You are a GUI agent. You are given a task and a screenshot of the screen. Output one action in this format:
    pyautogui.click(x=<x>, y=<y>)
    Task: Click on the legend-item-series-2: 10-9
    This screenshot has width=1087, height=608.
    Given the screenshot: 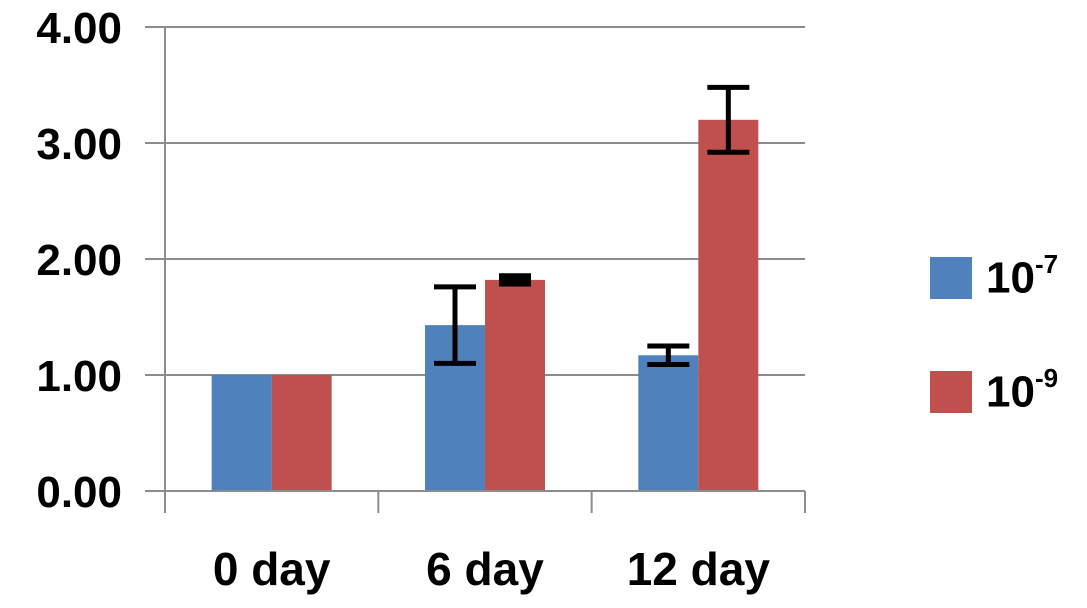 What is the action you would take?
    pyautogui.click(x=1005, y=392)
    